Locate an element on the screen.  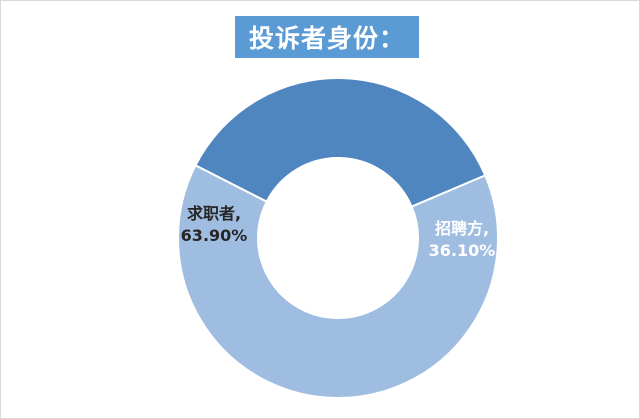
slice-value-0: 36.10% is located at coordinates (462, 250).